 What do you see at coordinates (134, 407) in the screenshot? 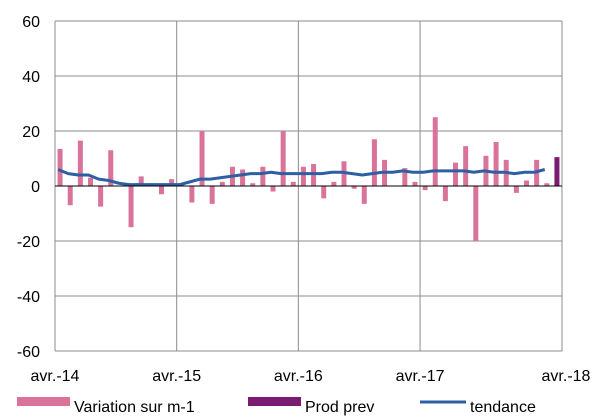
I see `legend-label: Variation sur m-1` at bounding box center [134, 407].